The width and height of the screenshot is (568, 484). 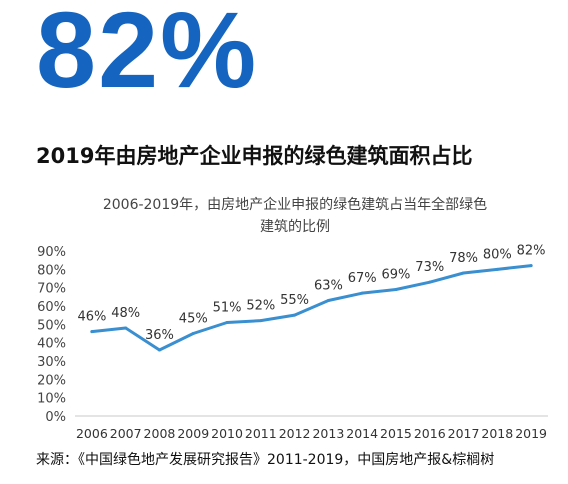 I want to click on data-label: 82%, so click(x=531, y=251).